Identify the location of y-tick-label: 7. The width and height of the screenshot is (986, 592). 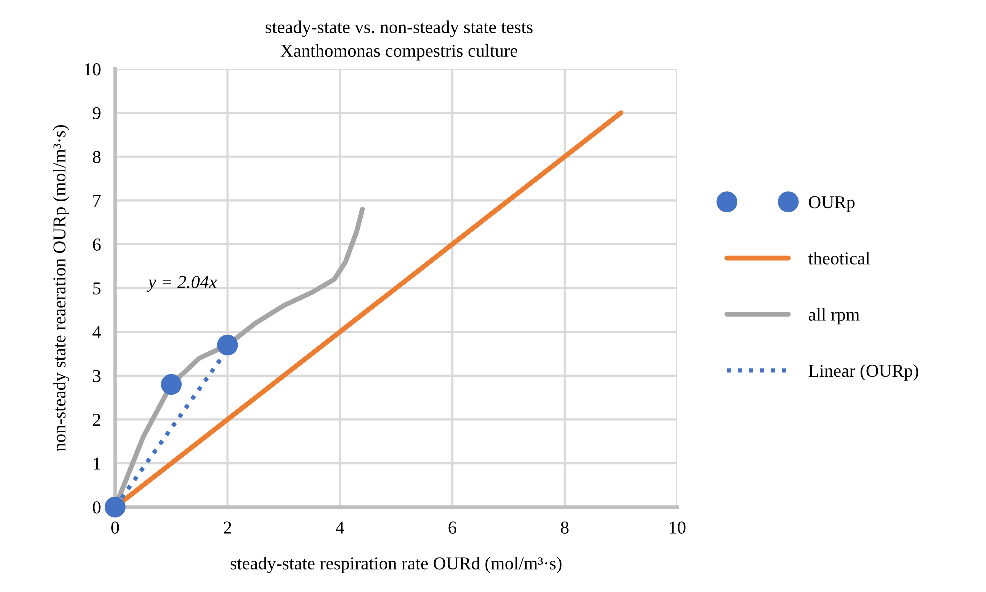
(97, 201).